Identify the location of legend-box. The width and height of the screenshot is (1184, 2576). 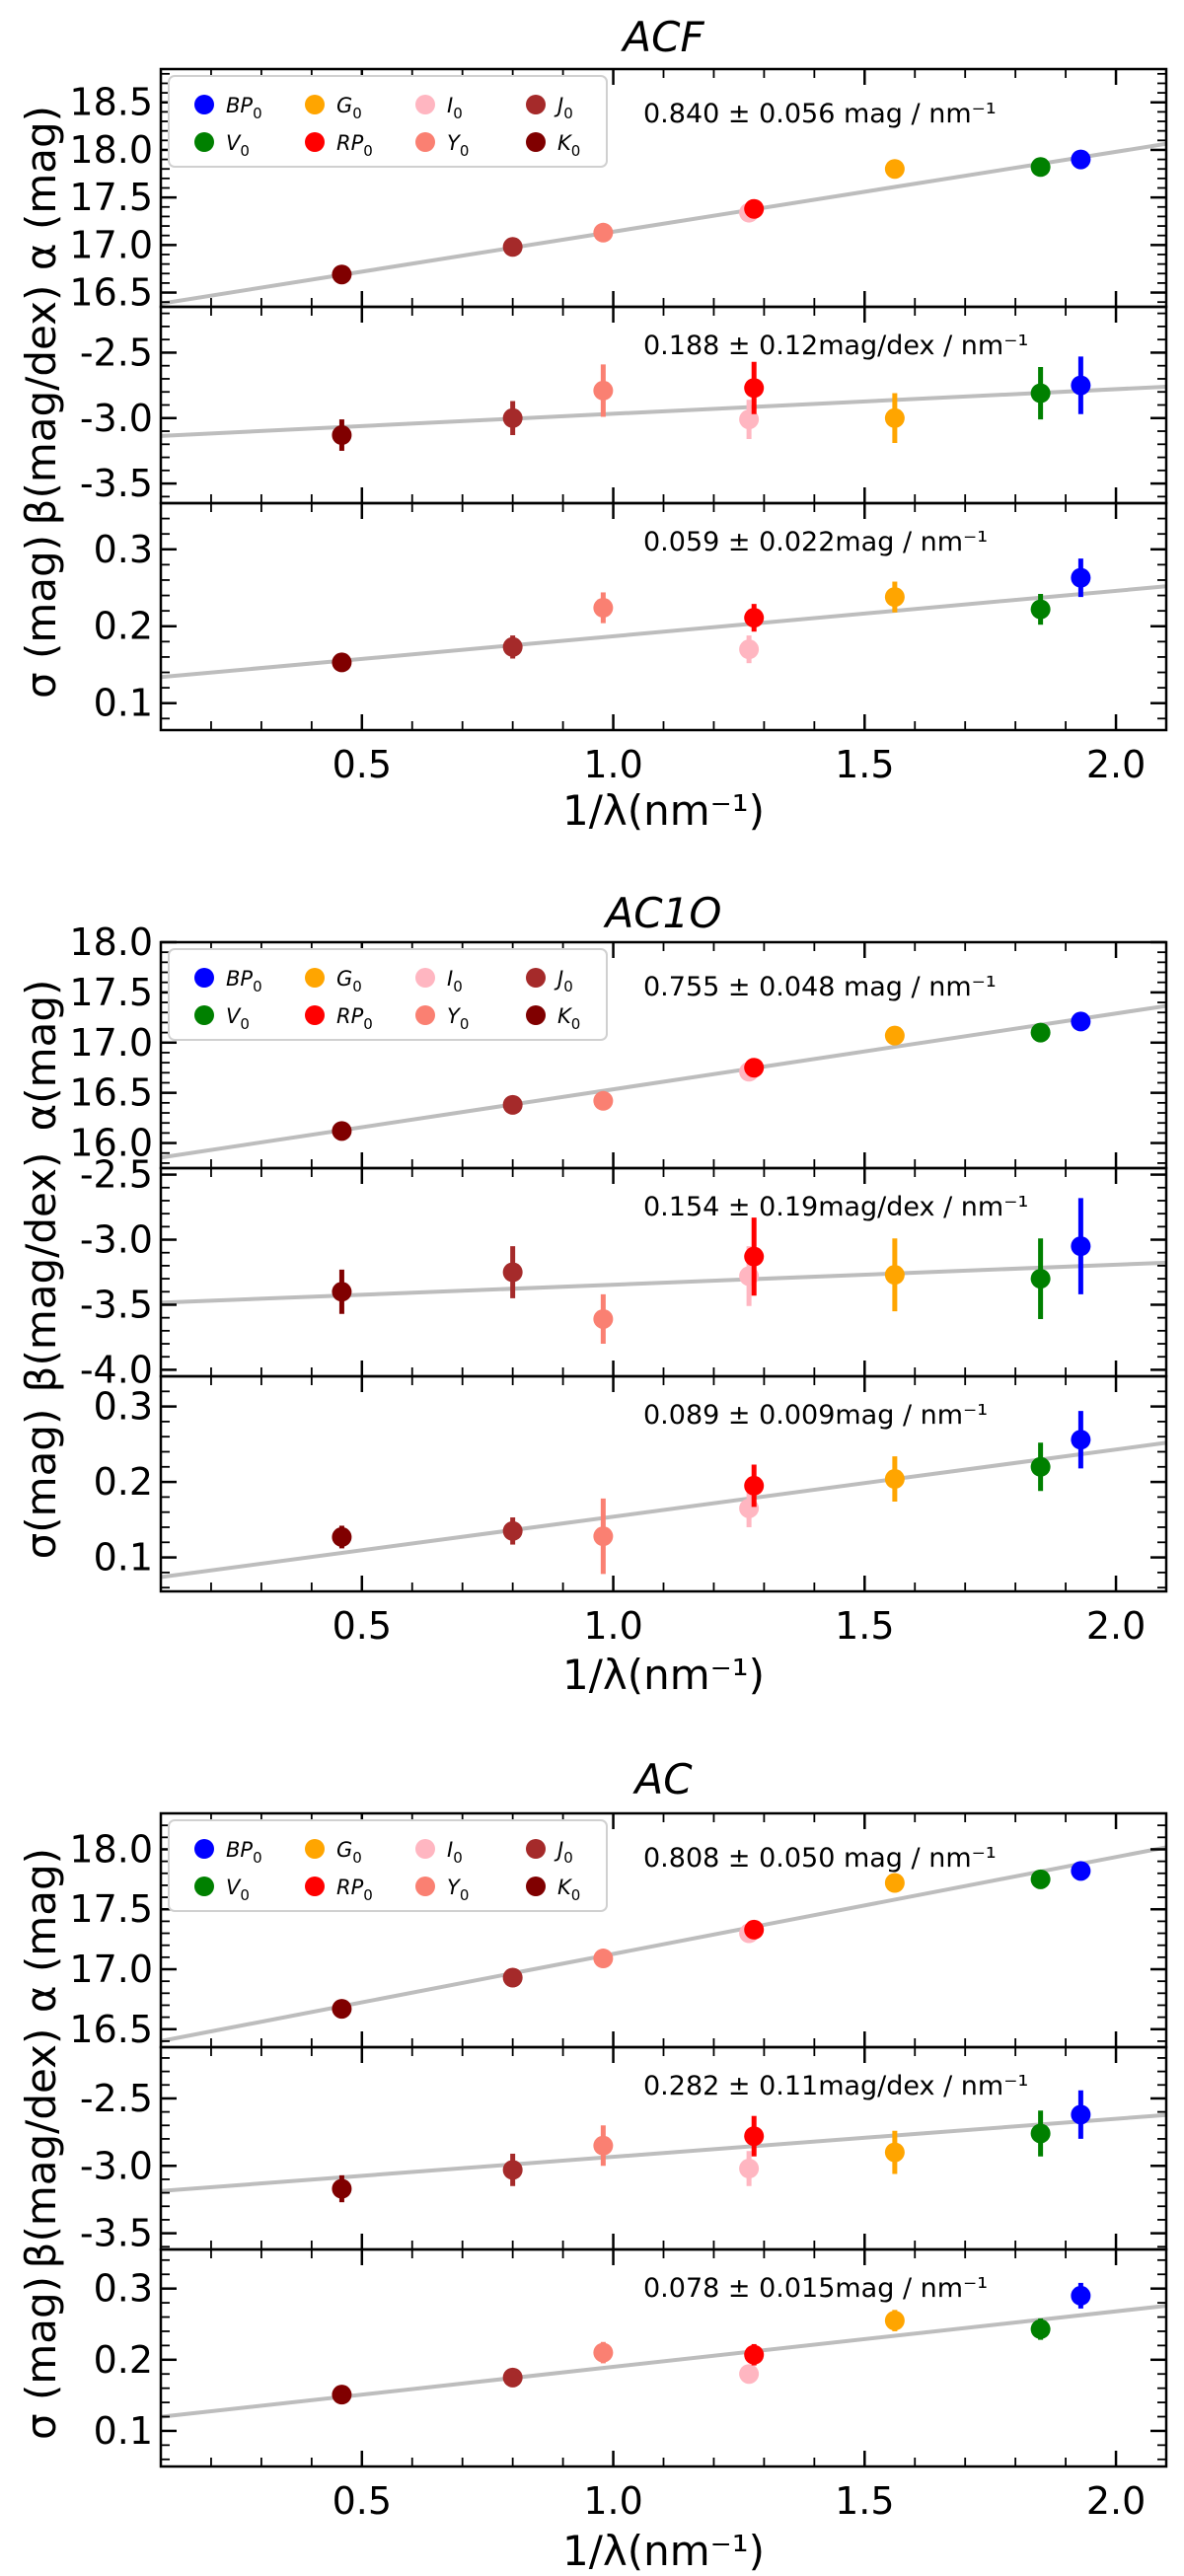
(388, 121).